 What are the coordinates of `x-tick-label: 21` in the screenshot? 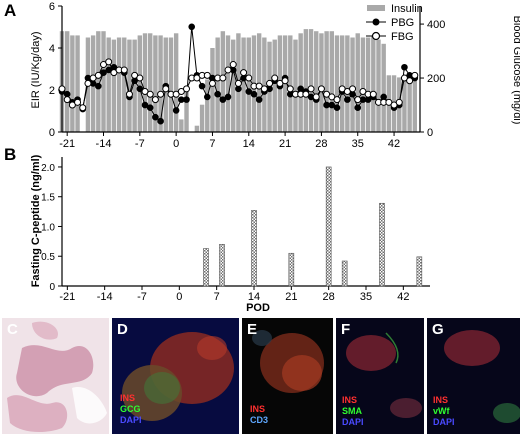 It's located at (291, 297).